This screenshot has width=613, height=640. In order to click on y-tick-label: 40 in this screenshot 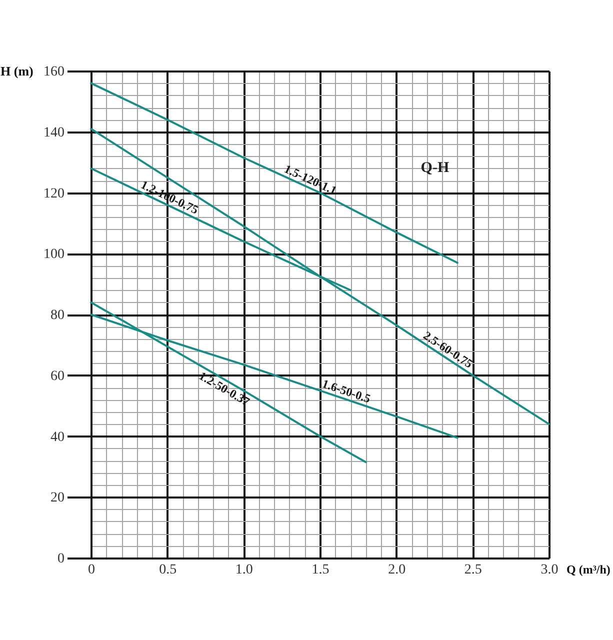, I will do `click(57, 437)`.